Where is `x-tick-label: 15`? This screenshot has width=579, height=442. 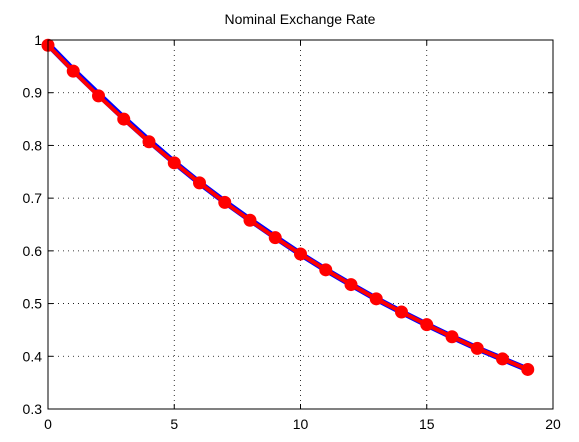
x-tick-label: 15 is located at coordinates (427, 424).